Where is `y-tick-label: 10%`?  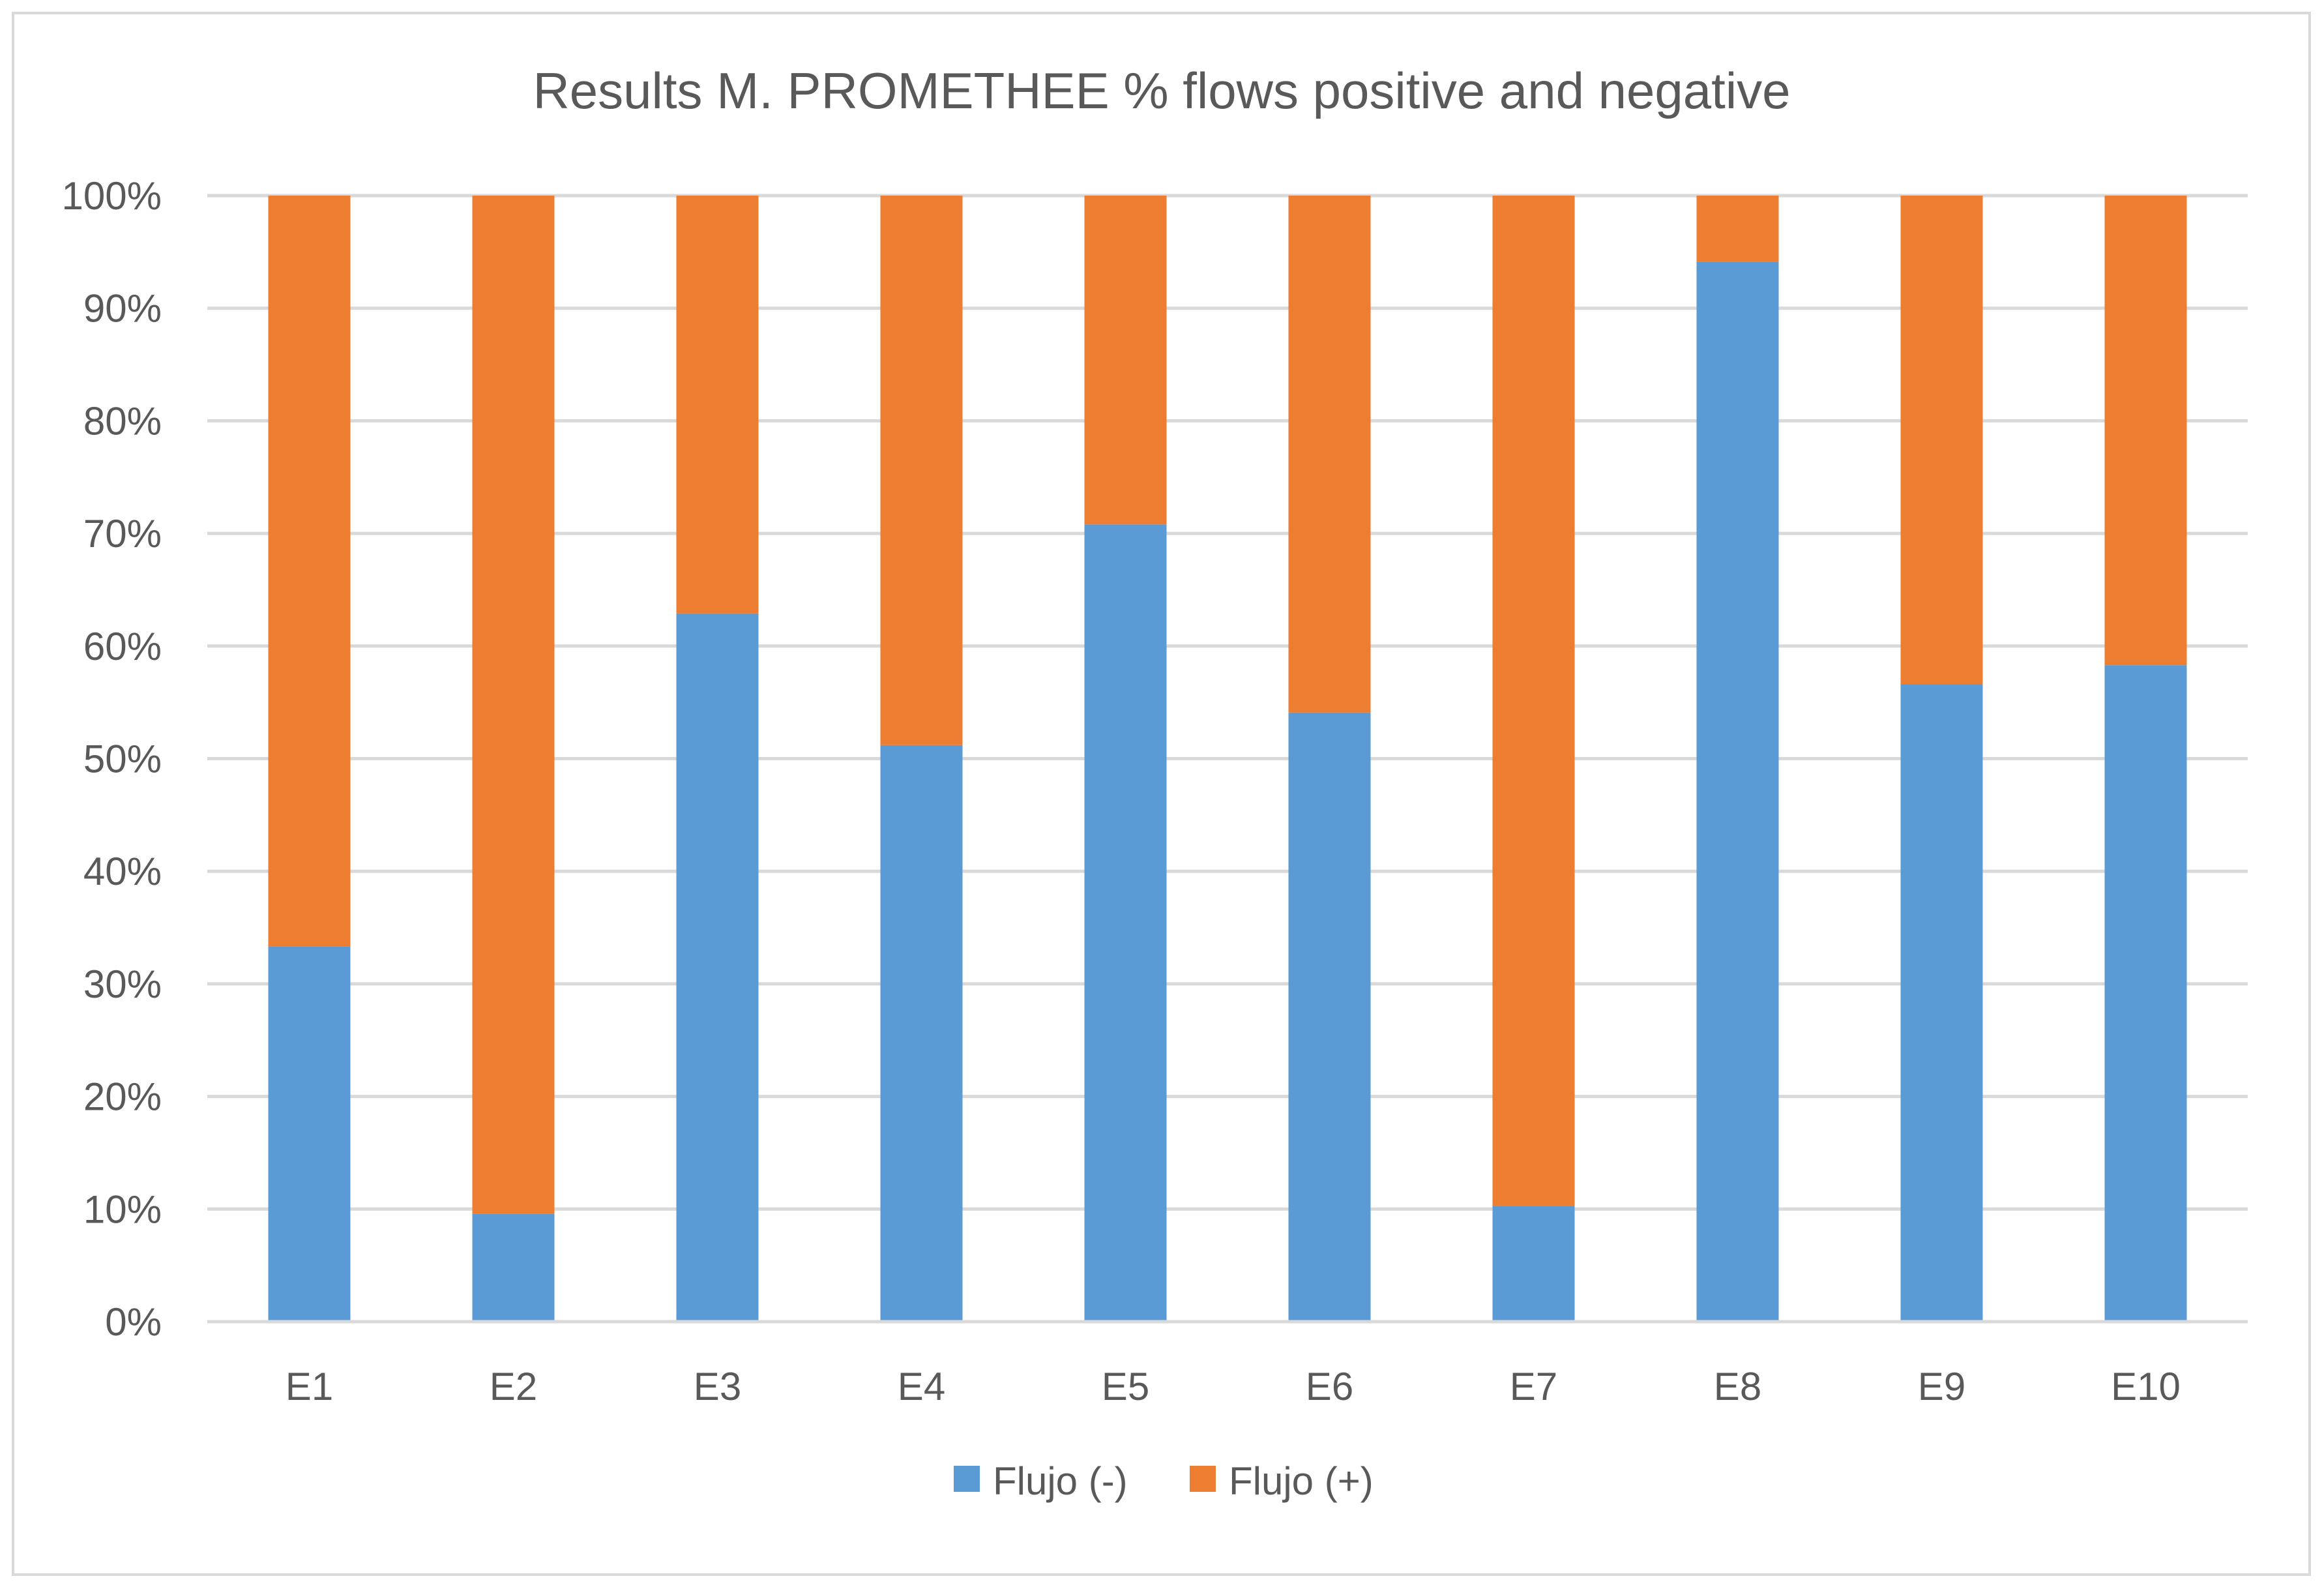 y-tick-label: 10% is located at coordinates (122, 1209).